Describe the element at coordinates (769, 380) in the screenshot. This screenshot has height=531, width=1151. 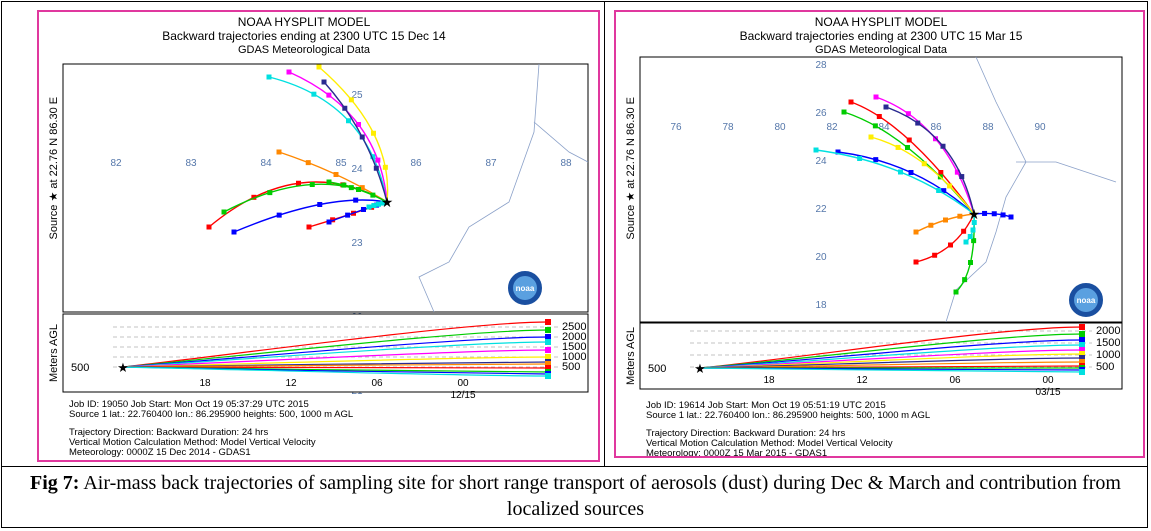
I see `time-tick-label: 18` at that location.